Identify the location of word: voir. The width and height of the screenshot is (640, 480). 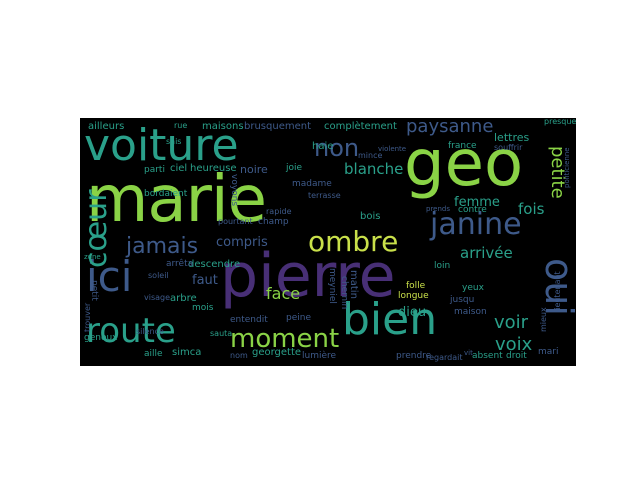
(511, 322).